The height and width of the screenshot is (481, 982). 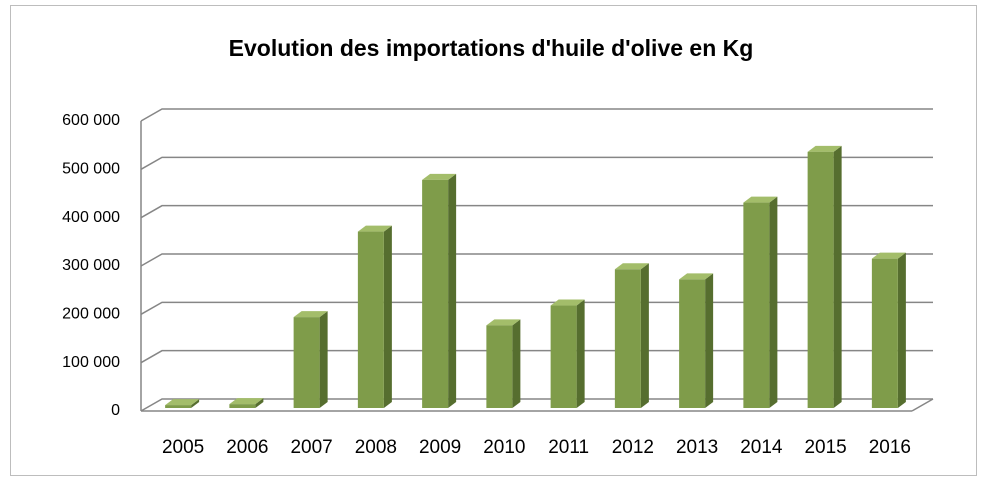 I want to click on x-tick-label: 2008, so click(x=376, y=447).